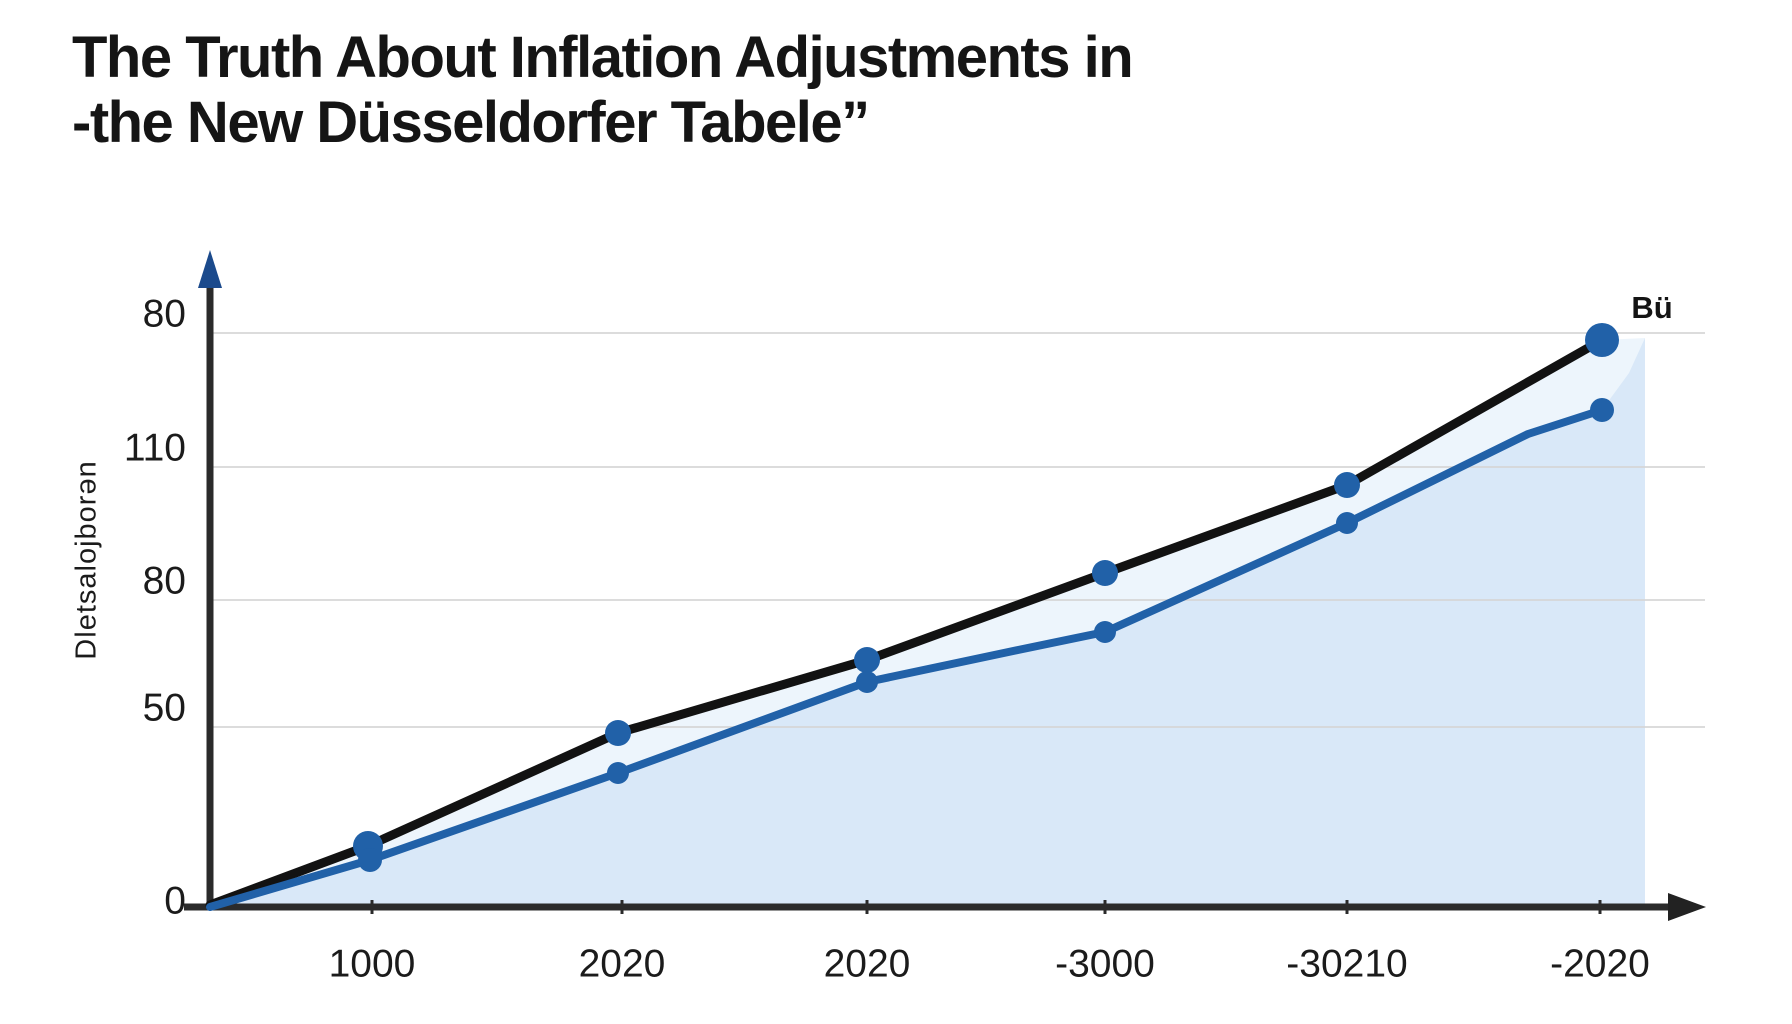 This screenshot has width=1792, height=1024. Describe the element at coordinates (1105, 963) in the screenshot. I see `x-tick-label: -3000` at that location.